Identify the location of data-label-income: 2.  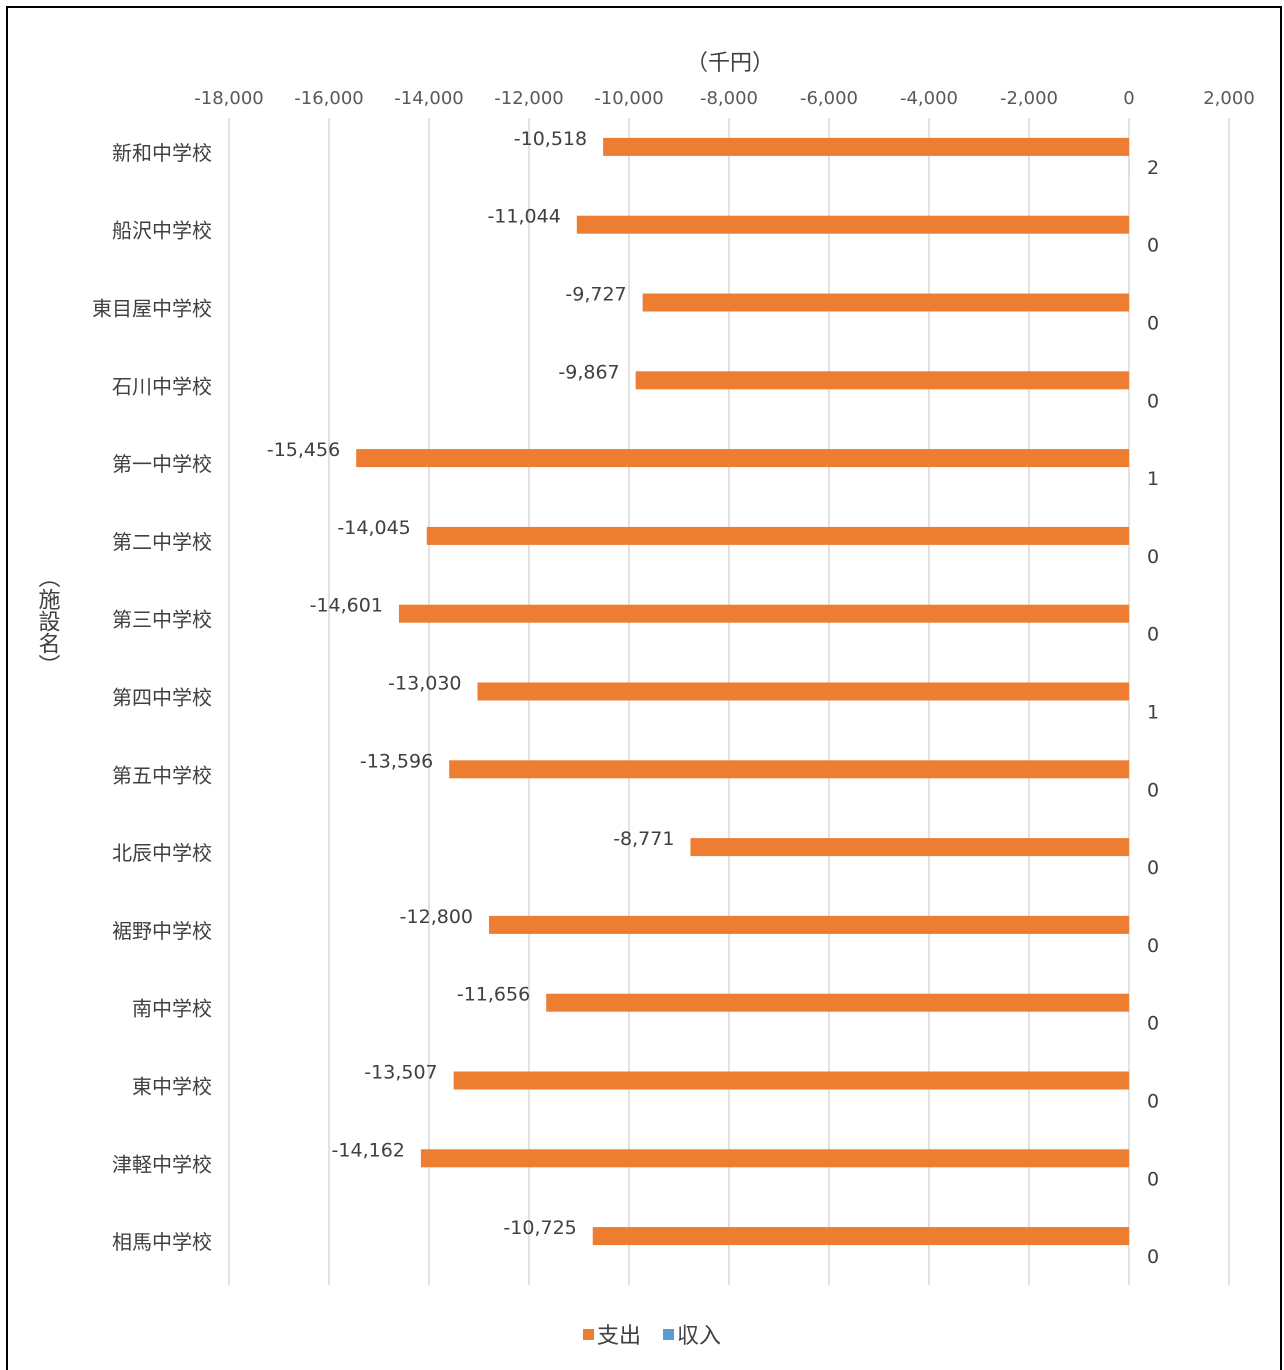
(1153, 168).